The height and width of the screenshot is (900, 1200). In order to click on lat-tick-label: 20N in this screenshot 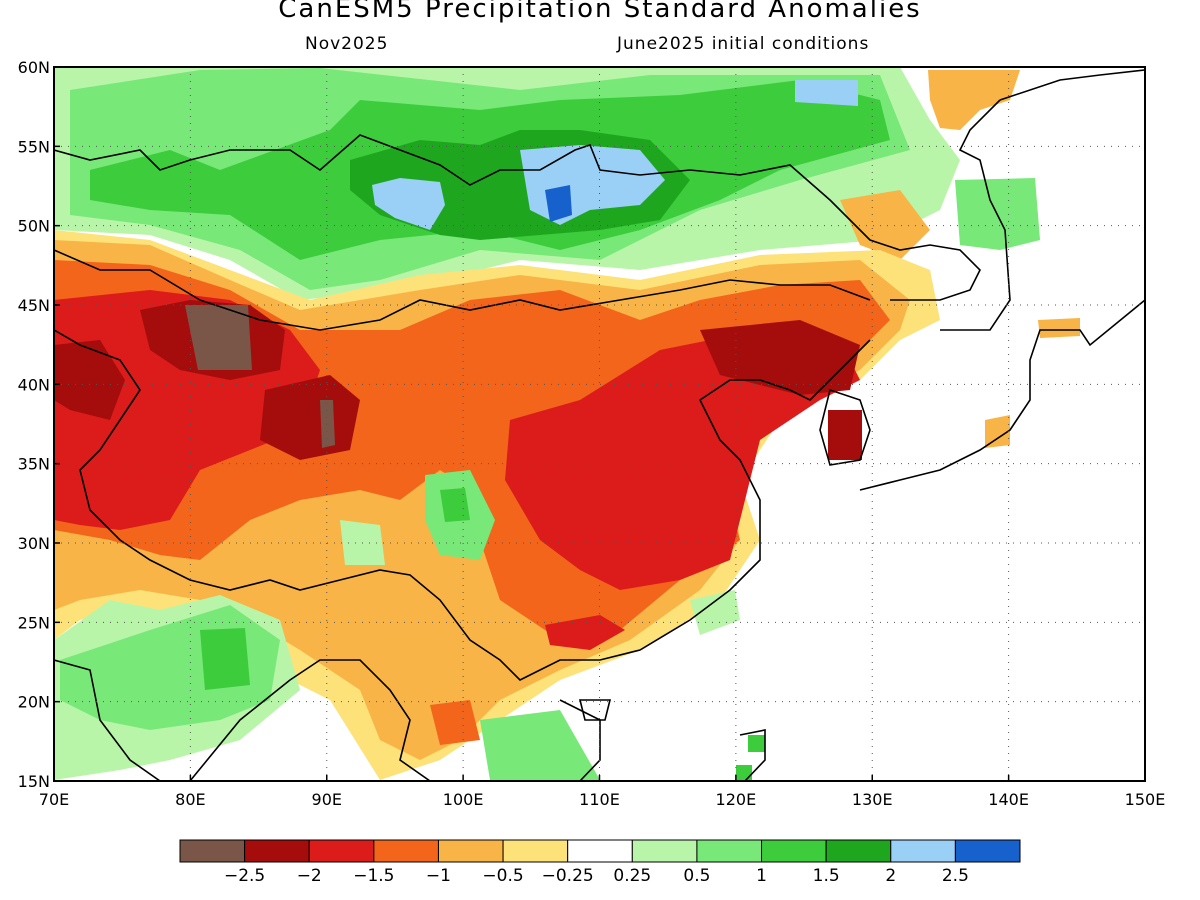, I will do `click(34, 702)`.